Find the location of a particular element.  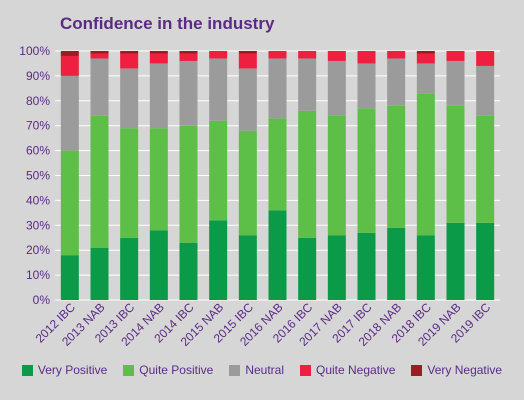

y-tick-label: 30% is located at coordinates (38, 225).